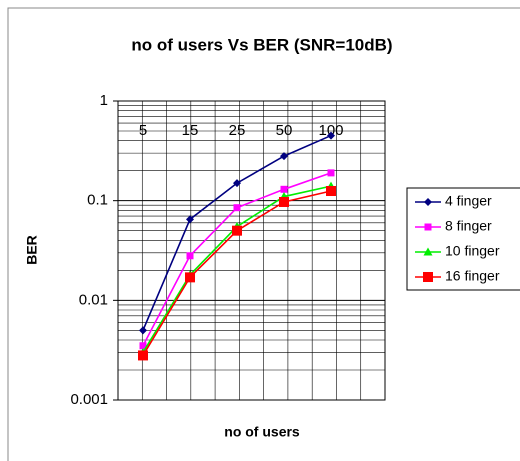 The height and width of the screenshot is (461, 520). What do you see at coordinates (89, 399) in the screenshot?
I see `y-tick-label: 0.001` at bounding box center [89, 399].